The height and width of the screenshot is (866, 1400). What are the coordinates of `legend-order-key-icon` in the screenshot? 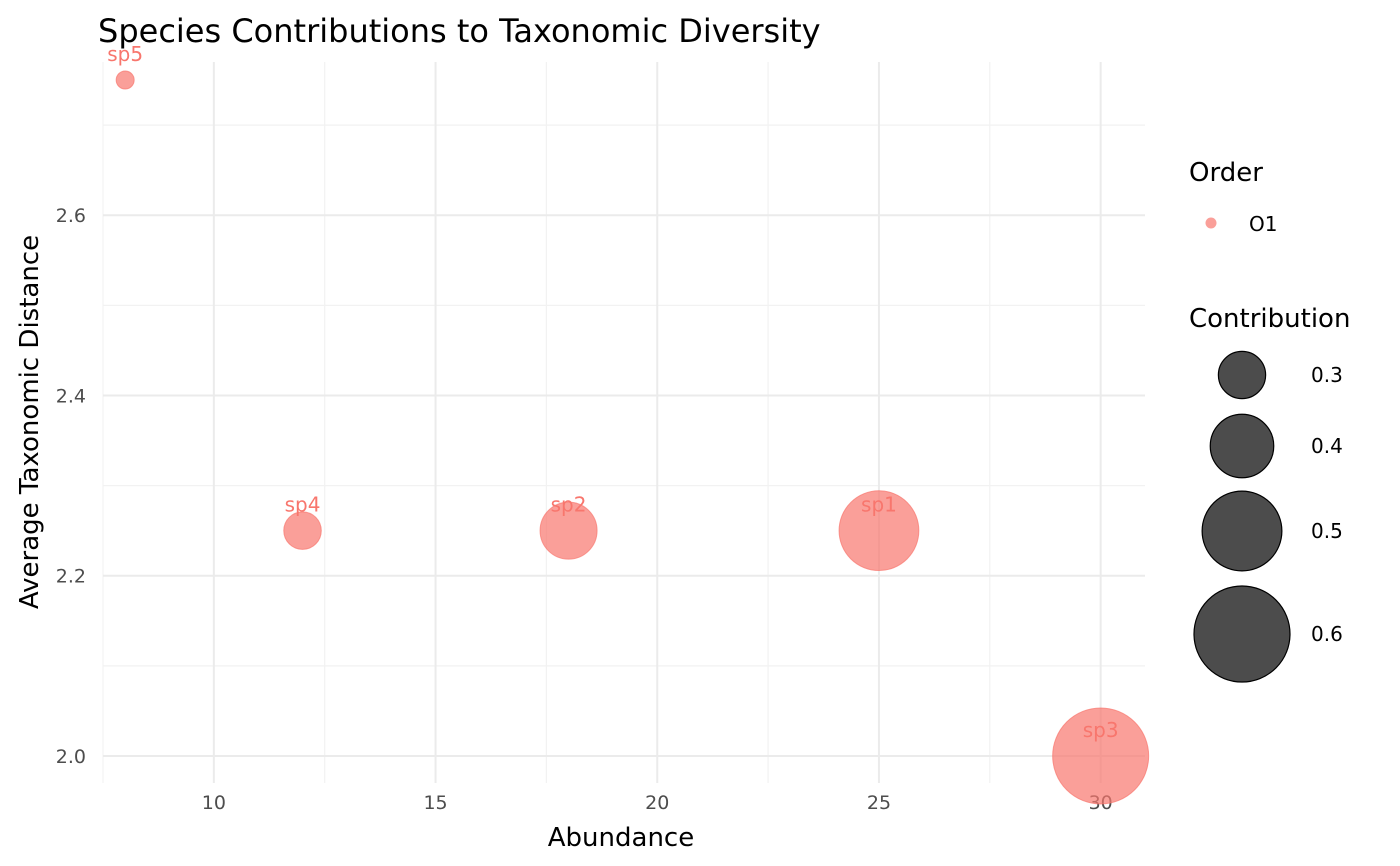 It's located at (1211, 223).